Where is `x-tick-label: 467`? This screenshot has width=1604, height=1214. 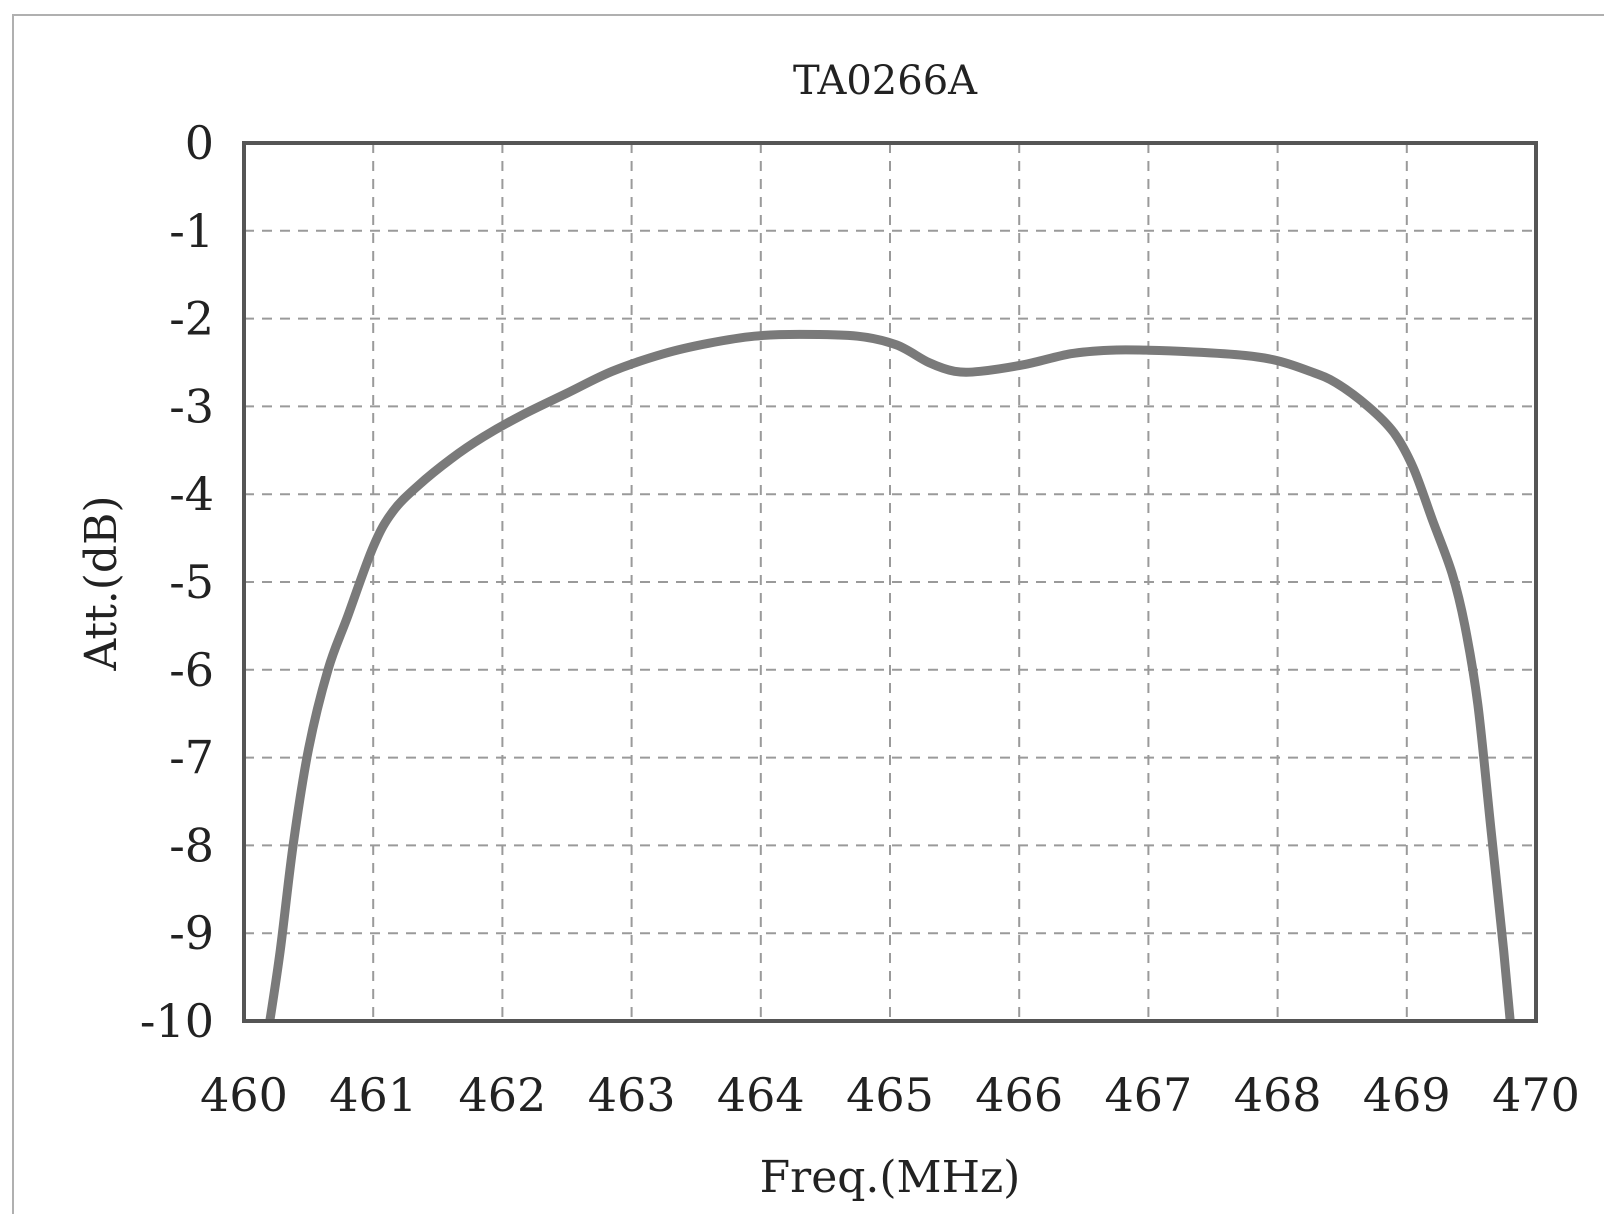 x-tick-label: 467 is located at coordinates (1148, 1095).